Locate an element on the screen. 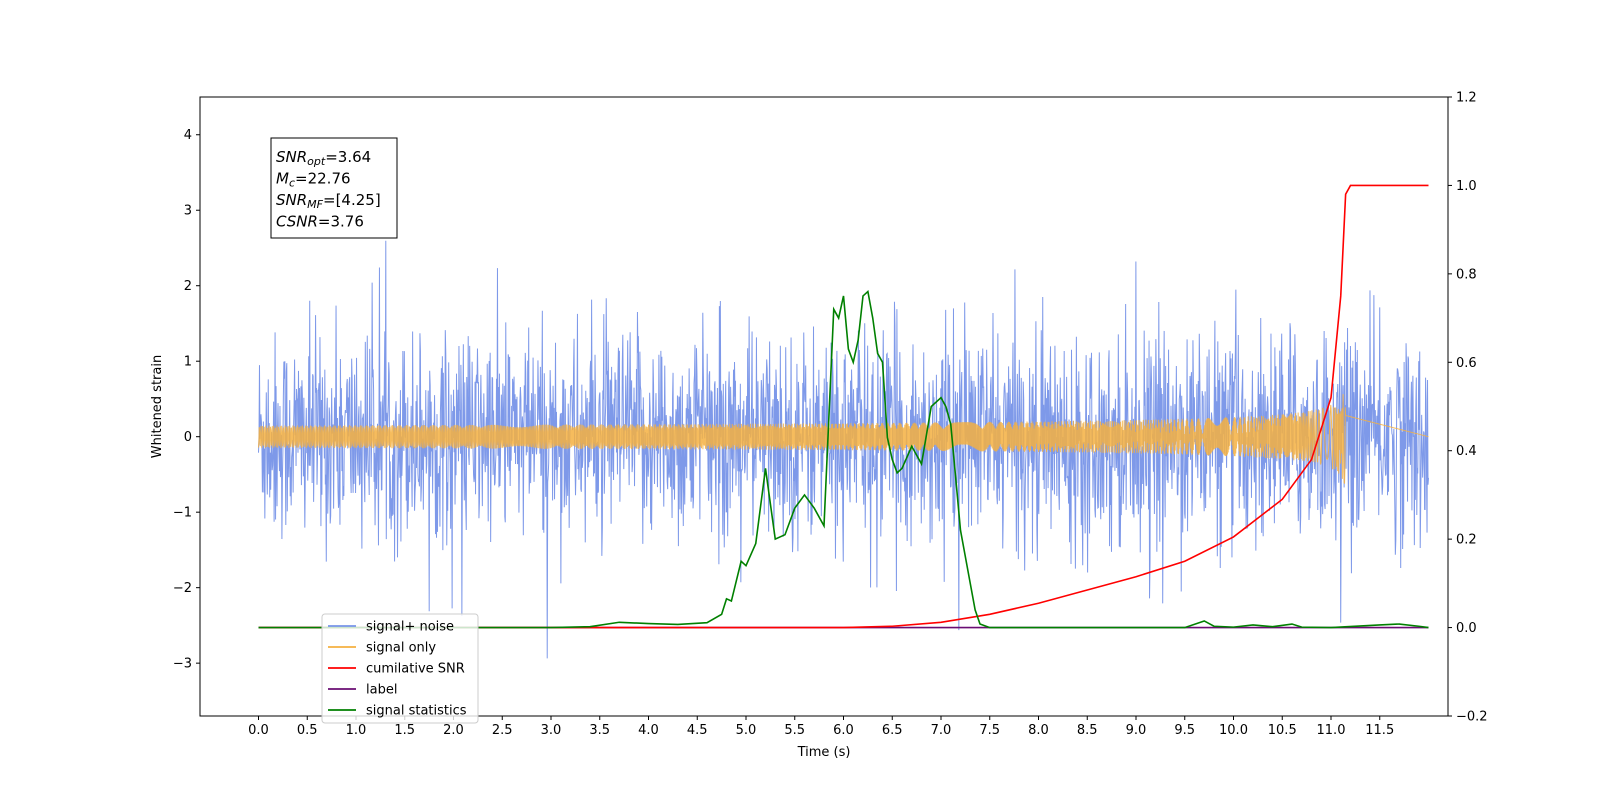  y-tick-label: −2 is located at coordinates (182, 588).